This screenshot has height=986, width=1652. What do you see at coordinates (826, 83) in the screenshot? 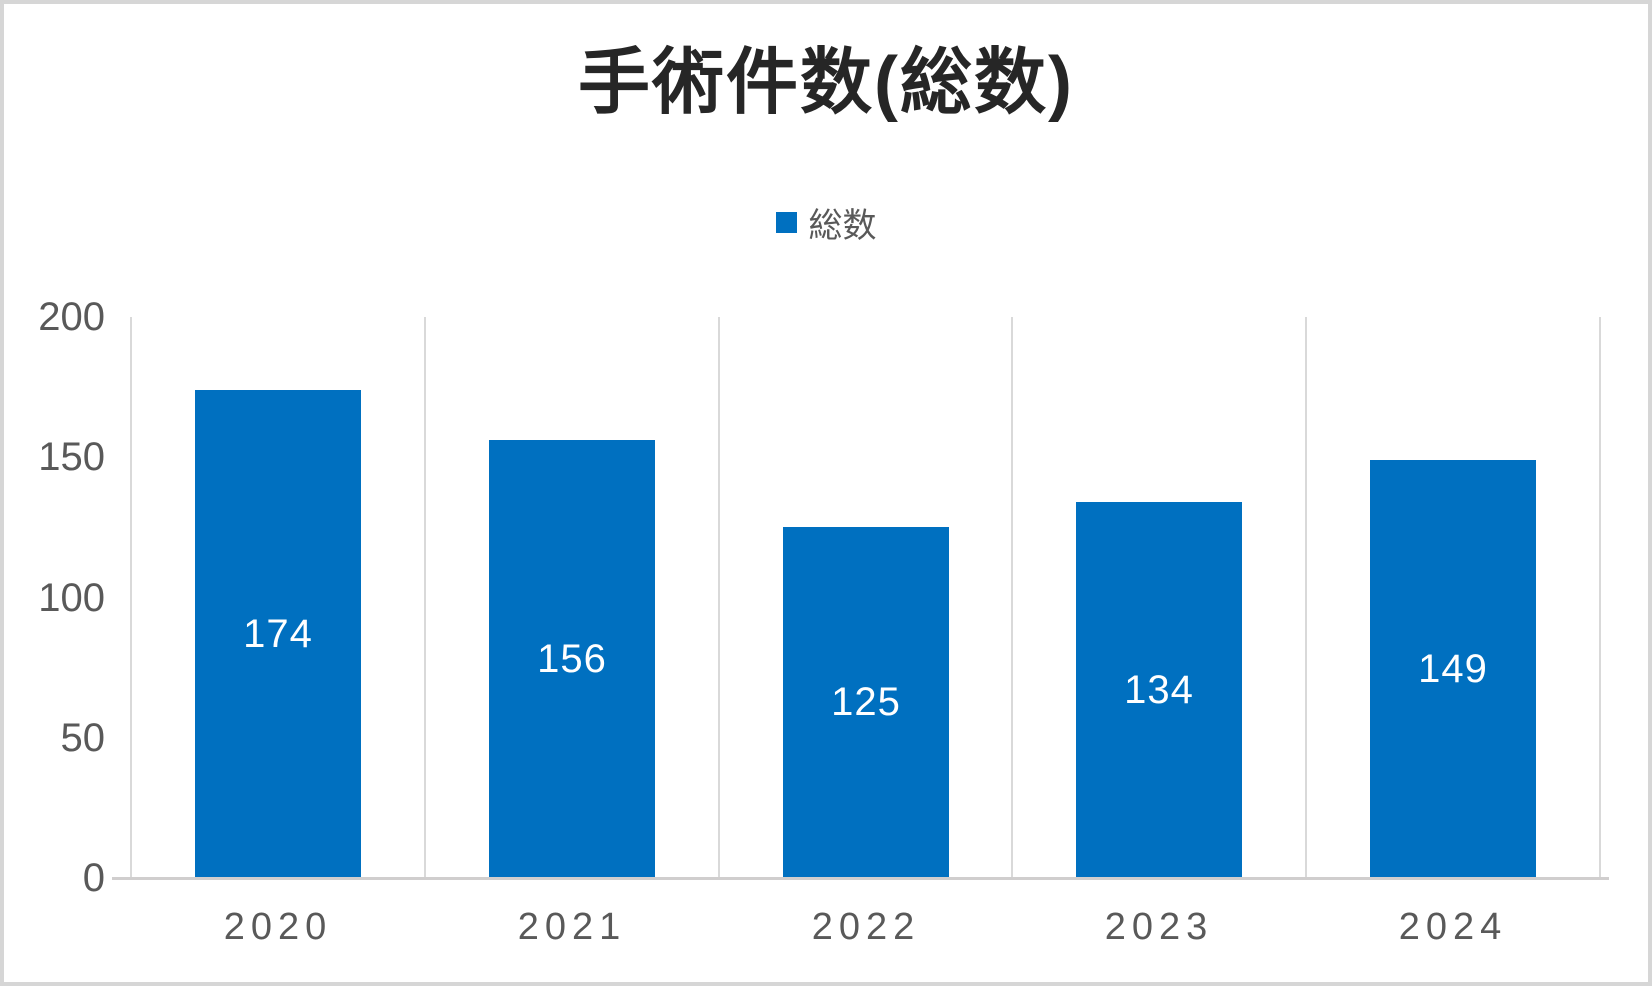
I see `chart-title: 手術件数(総数)` at bounding box center [826, 83].